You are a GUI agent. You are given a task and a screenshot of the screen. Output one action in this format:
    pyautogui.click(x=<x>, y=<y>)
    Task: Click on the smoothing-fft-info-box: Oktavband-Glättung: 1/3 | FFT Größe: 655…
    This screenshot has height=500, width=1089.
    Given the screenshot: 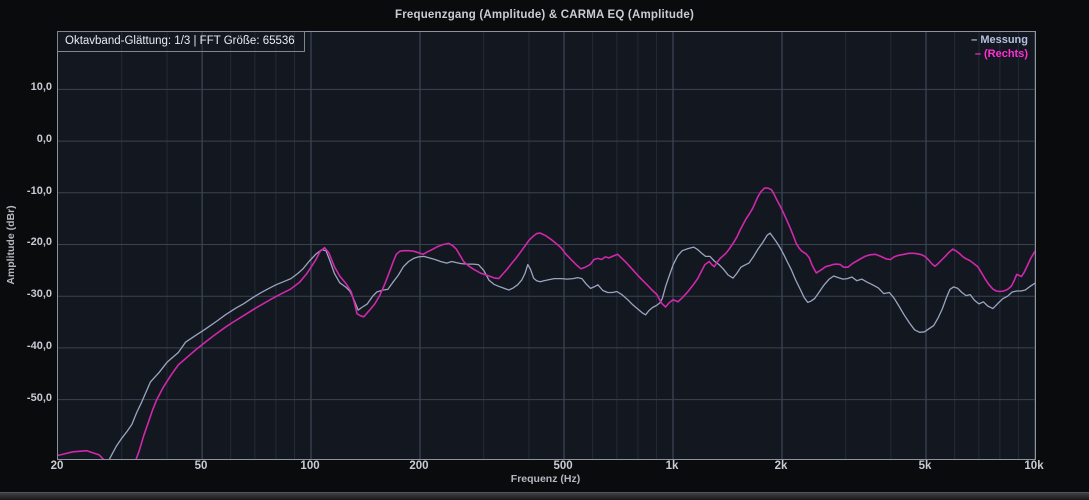 What is the action you would take?
    pyautogui.click(x=181, y=41)
    